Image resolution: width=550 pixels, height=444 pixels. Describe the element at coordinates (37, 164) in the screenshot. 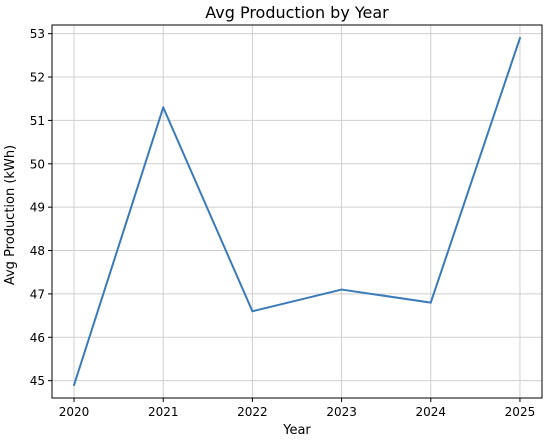

I see `y-tick-label: 50` at that location.